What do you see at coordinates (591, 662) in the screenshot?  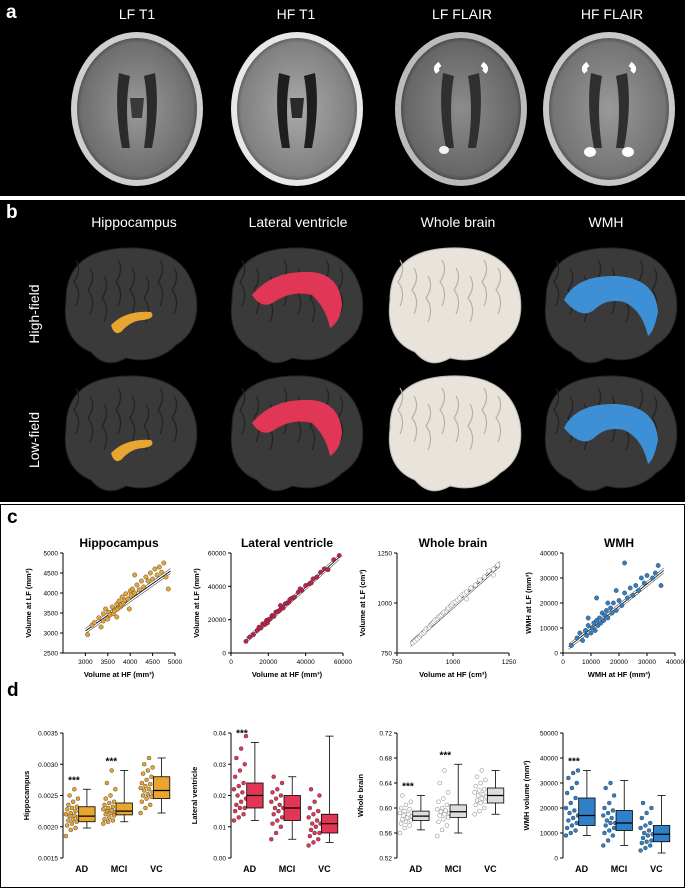 I see `x-tick-label: 10000` at bounding box center [591, 662].